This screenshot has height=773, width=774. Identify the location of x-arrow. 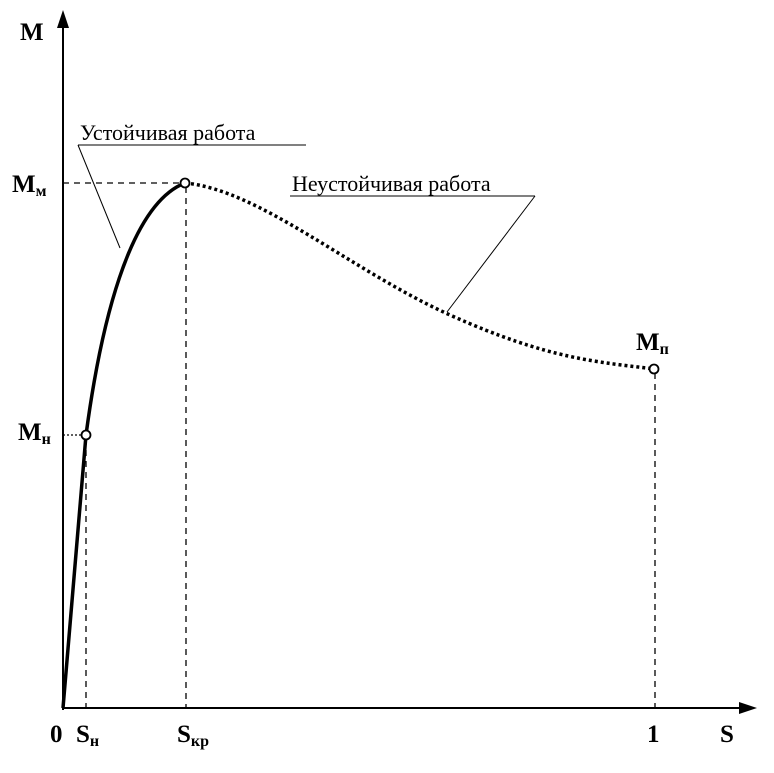
(748, 708).